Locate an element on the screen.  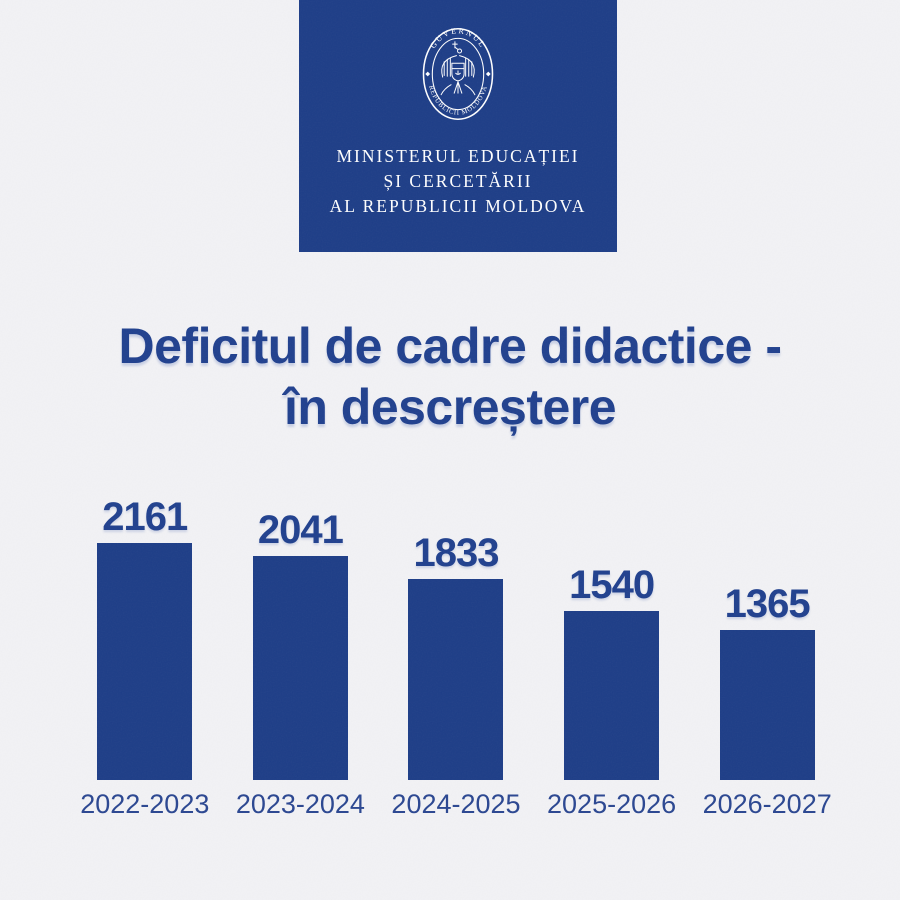
ministry-name-line2: ȘI CERCETĂRII is located at coordinates (458, 181).